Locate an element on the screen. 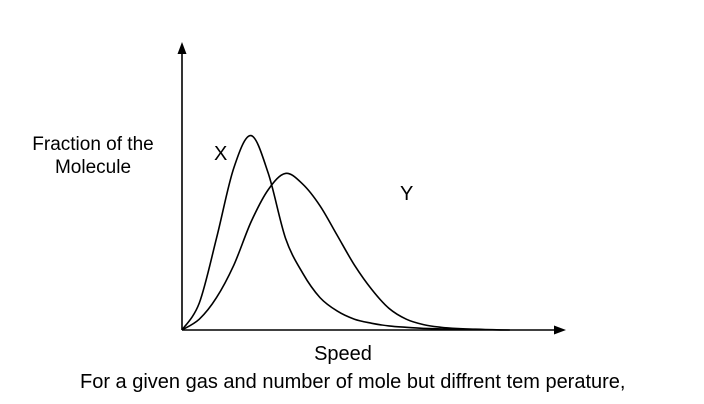  y-axis-label-line-2: Molecule is located at coordinates (93, 167).